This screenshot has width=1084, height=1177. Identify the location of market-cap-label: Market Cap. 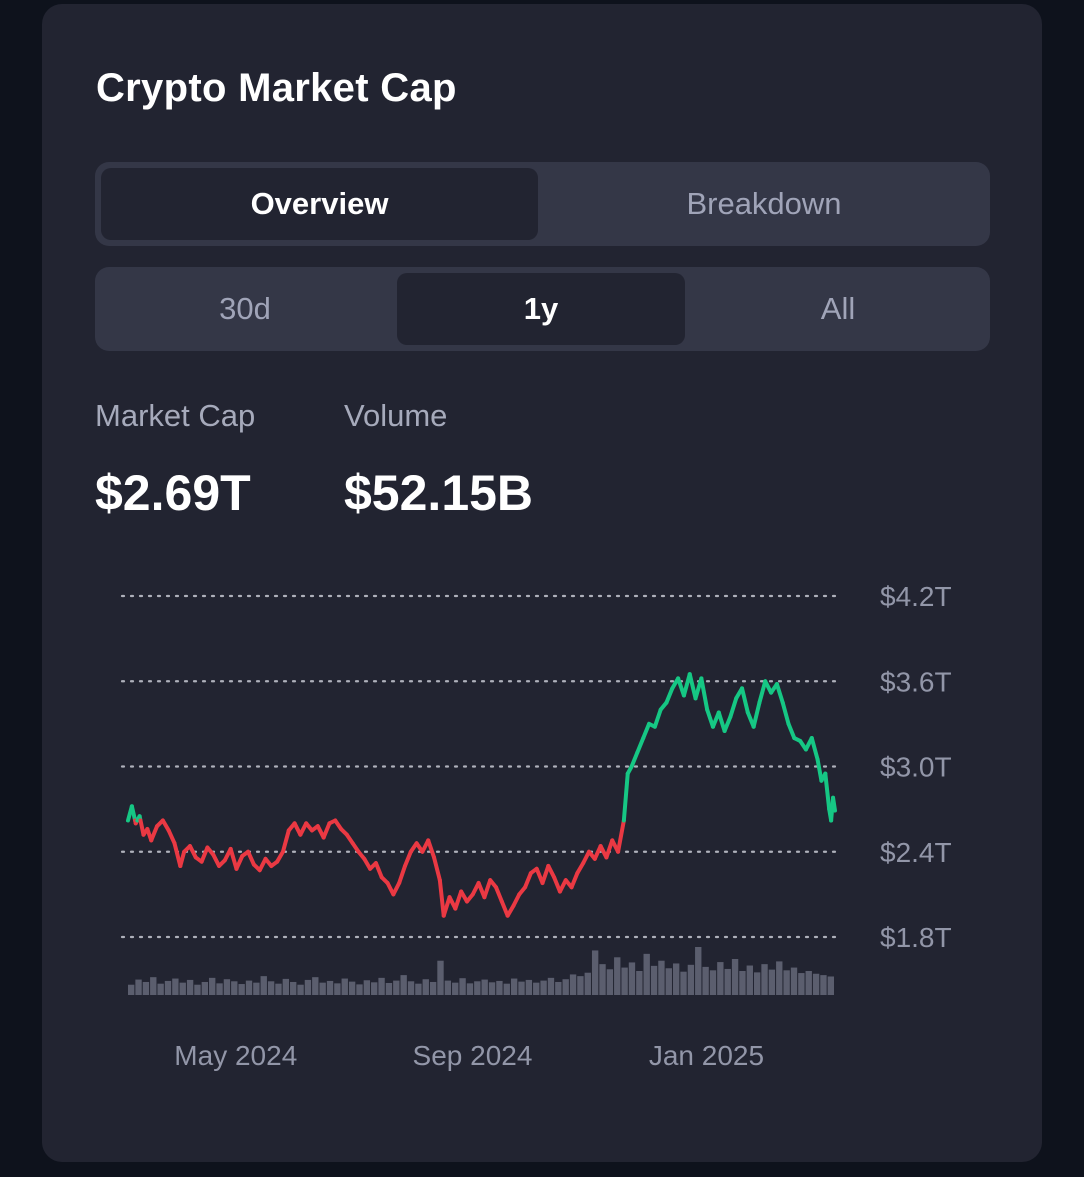
(175, 415).